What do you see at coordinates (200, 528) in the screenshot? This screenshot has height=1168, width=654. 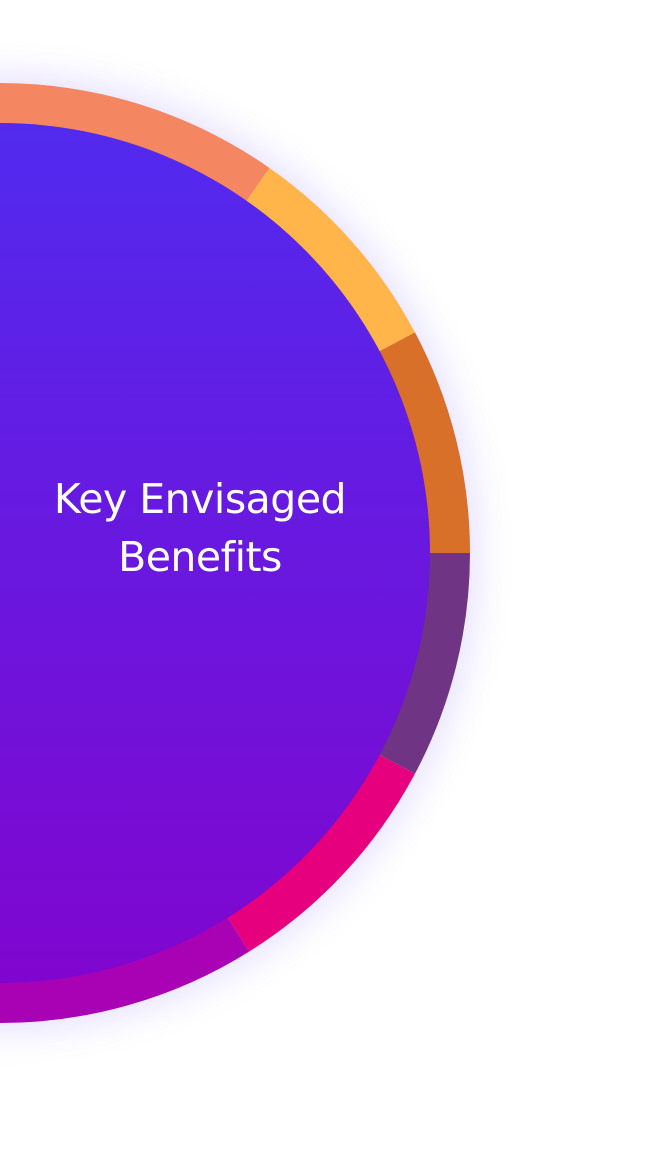 I see `hub-title: Key Envisaged Benefits` at bounding box center [200, 528].